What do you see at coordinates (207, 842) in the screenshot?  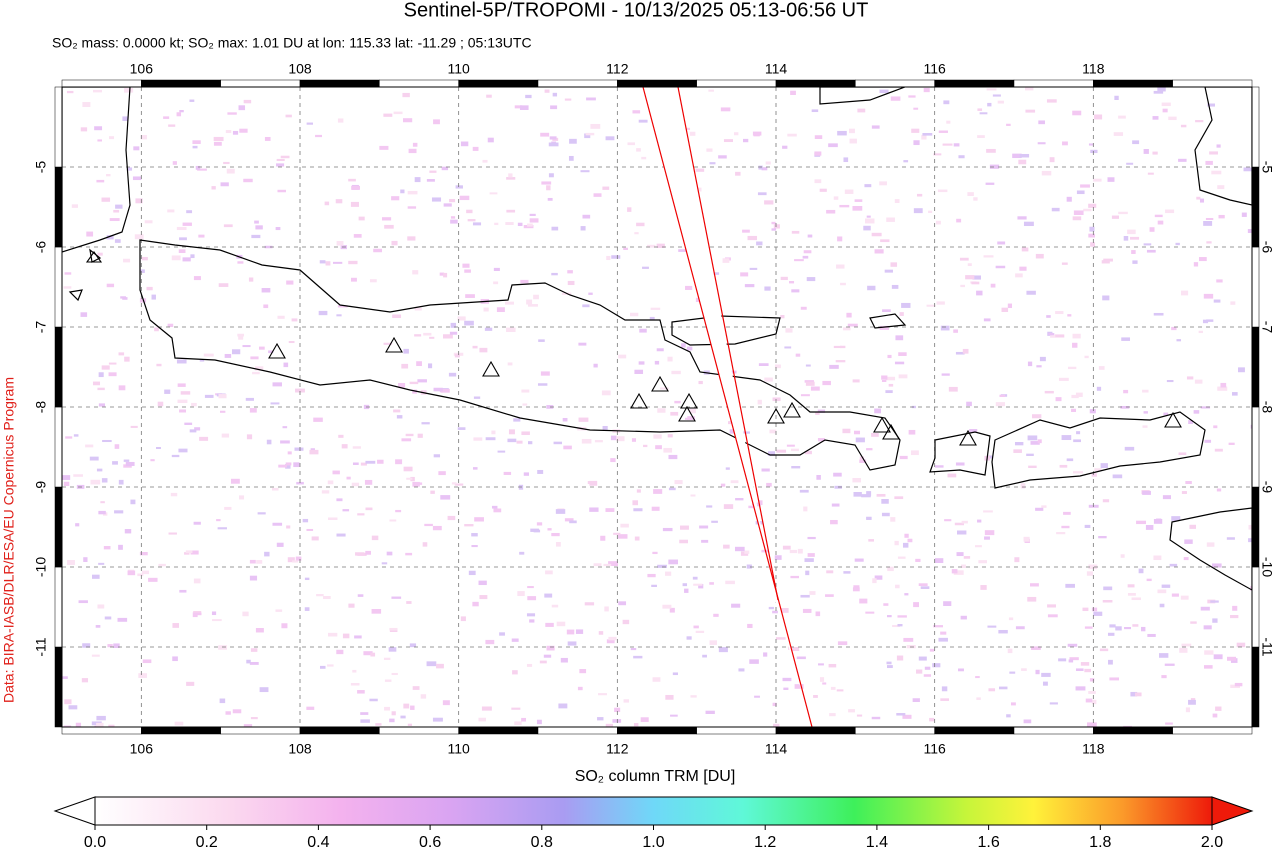 I see `colorbar-tick-label: 0.2` at bounding box center [207, 842].